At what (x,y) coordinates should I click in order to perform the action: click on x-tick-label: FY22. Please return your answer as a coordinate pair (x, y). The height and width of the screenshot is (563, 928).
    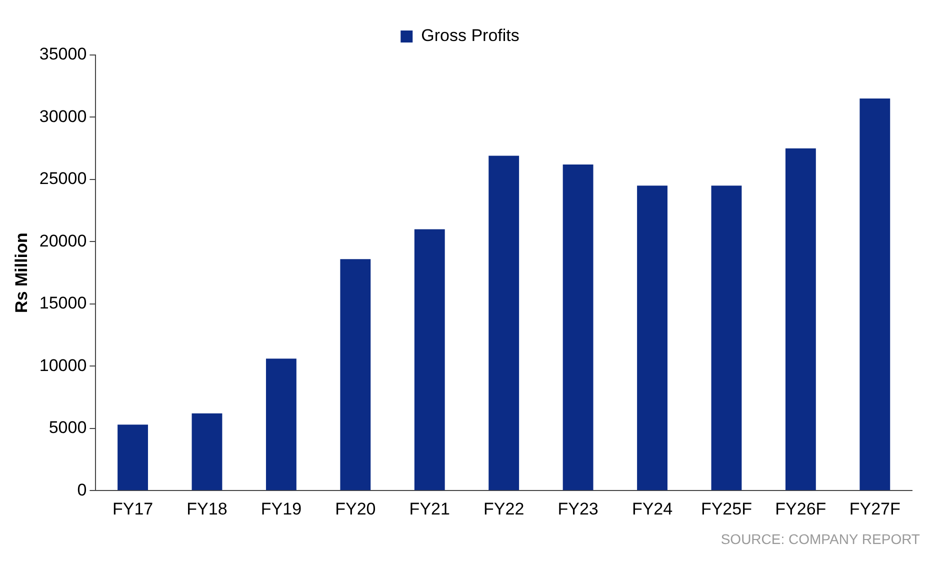
    Looking at the image, I should click on (504, 508).